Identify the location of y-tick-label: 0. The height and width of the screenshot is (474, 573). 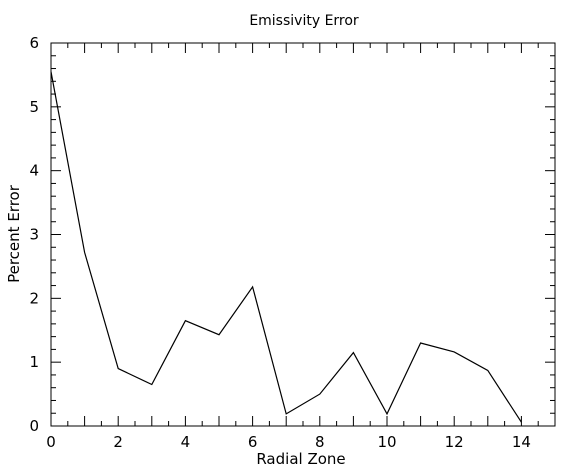
(34, 426).